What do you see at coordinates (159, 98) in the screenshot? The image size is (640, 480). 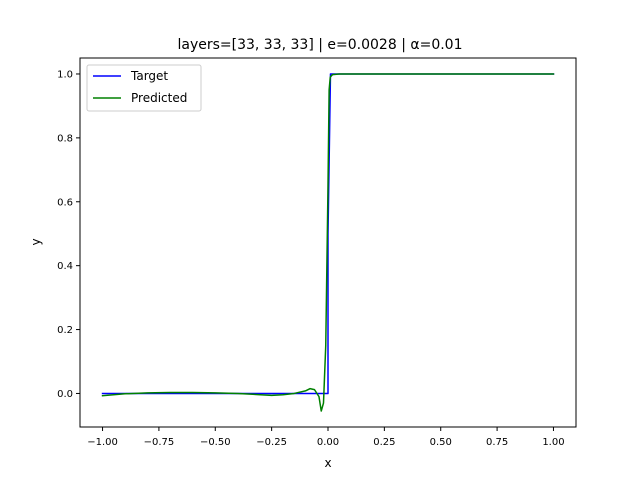 I see `legend-label-predicted: Predicted` at bounding box center [159, 98].